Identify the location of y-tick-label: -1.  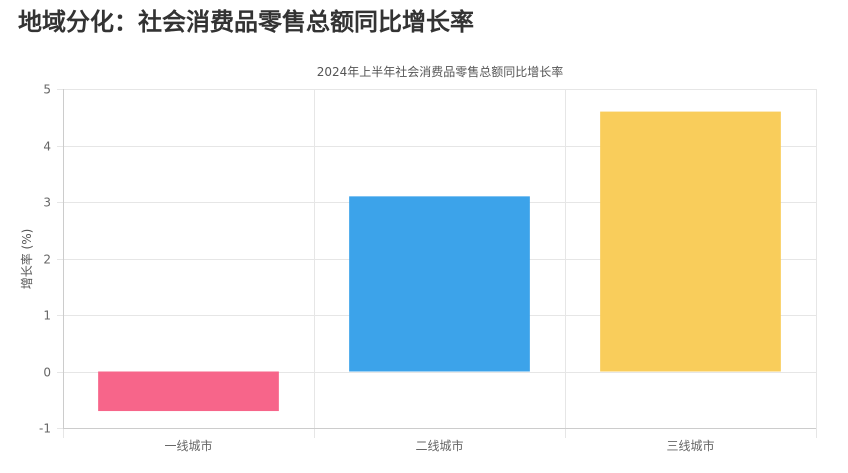
(45, 429).